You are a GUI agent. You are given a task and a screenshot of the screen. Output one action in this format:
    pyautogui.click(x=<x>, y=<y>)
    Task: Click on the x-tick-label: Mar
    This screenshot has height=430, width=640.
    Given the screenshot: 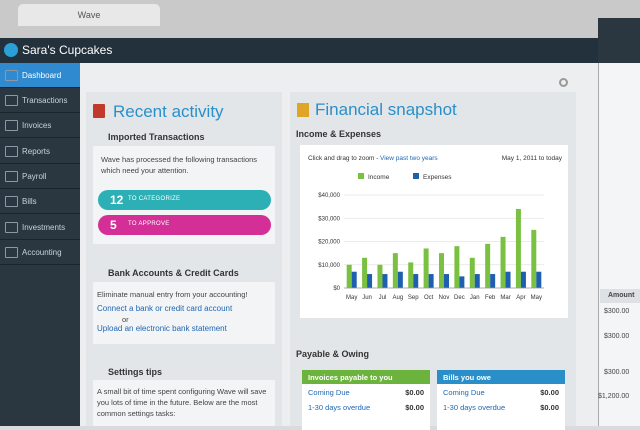 What is the action you would take?
    pyautogui.click(x=505, y=298)
    